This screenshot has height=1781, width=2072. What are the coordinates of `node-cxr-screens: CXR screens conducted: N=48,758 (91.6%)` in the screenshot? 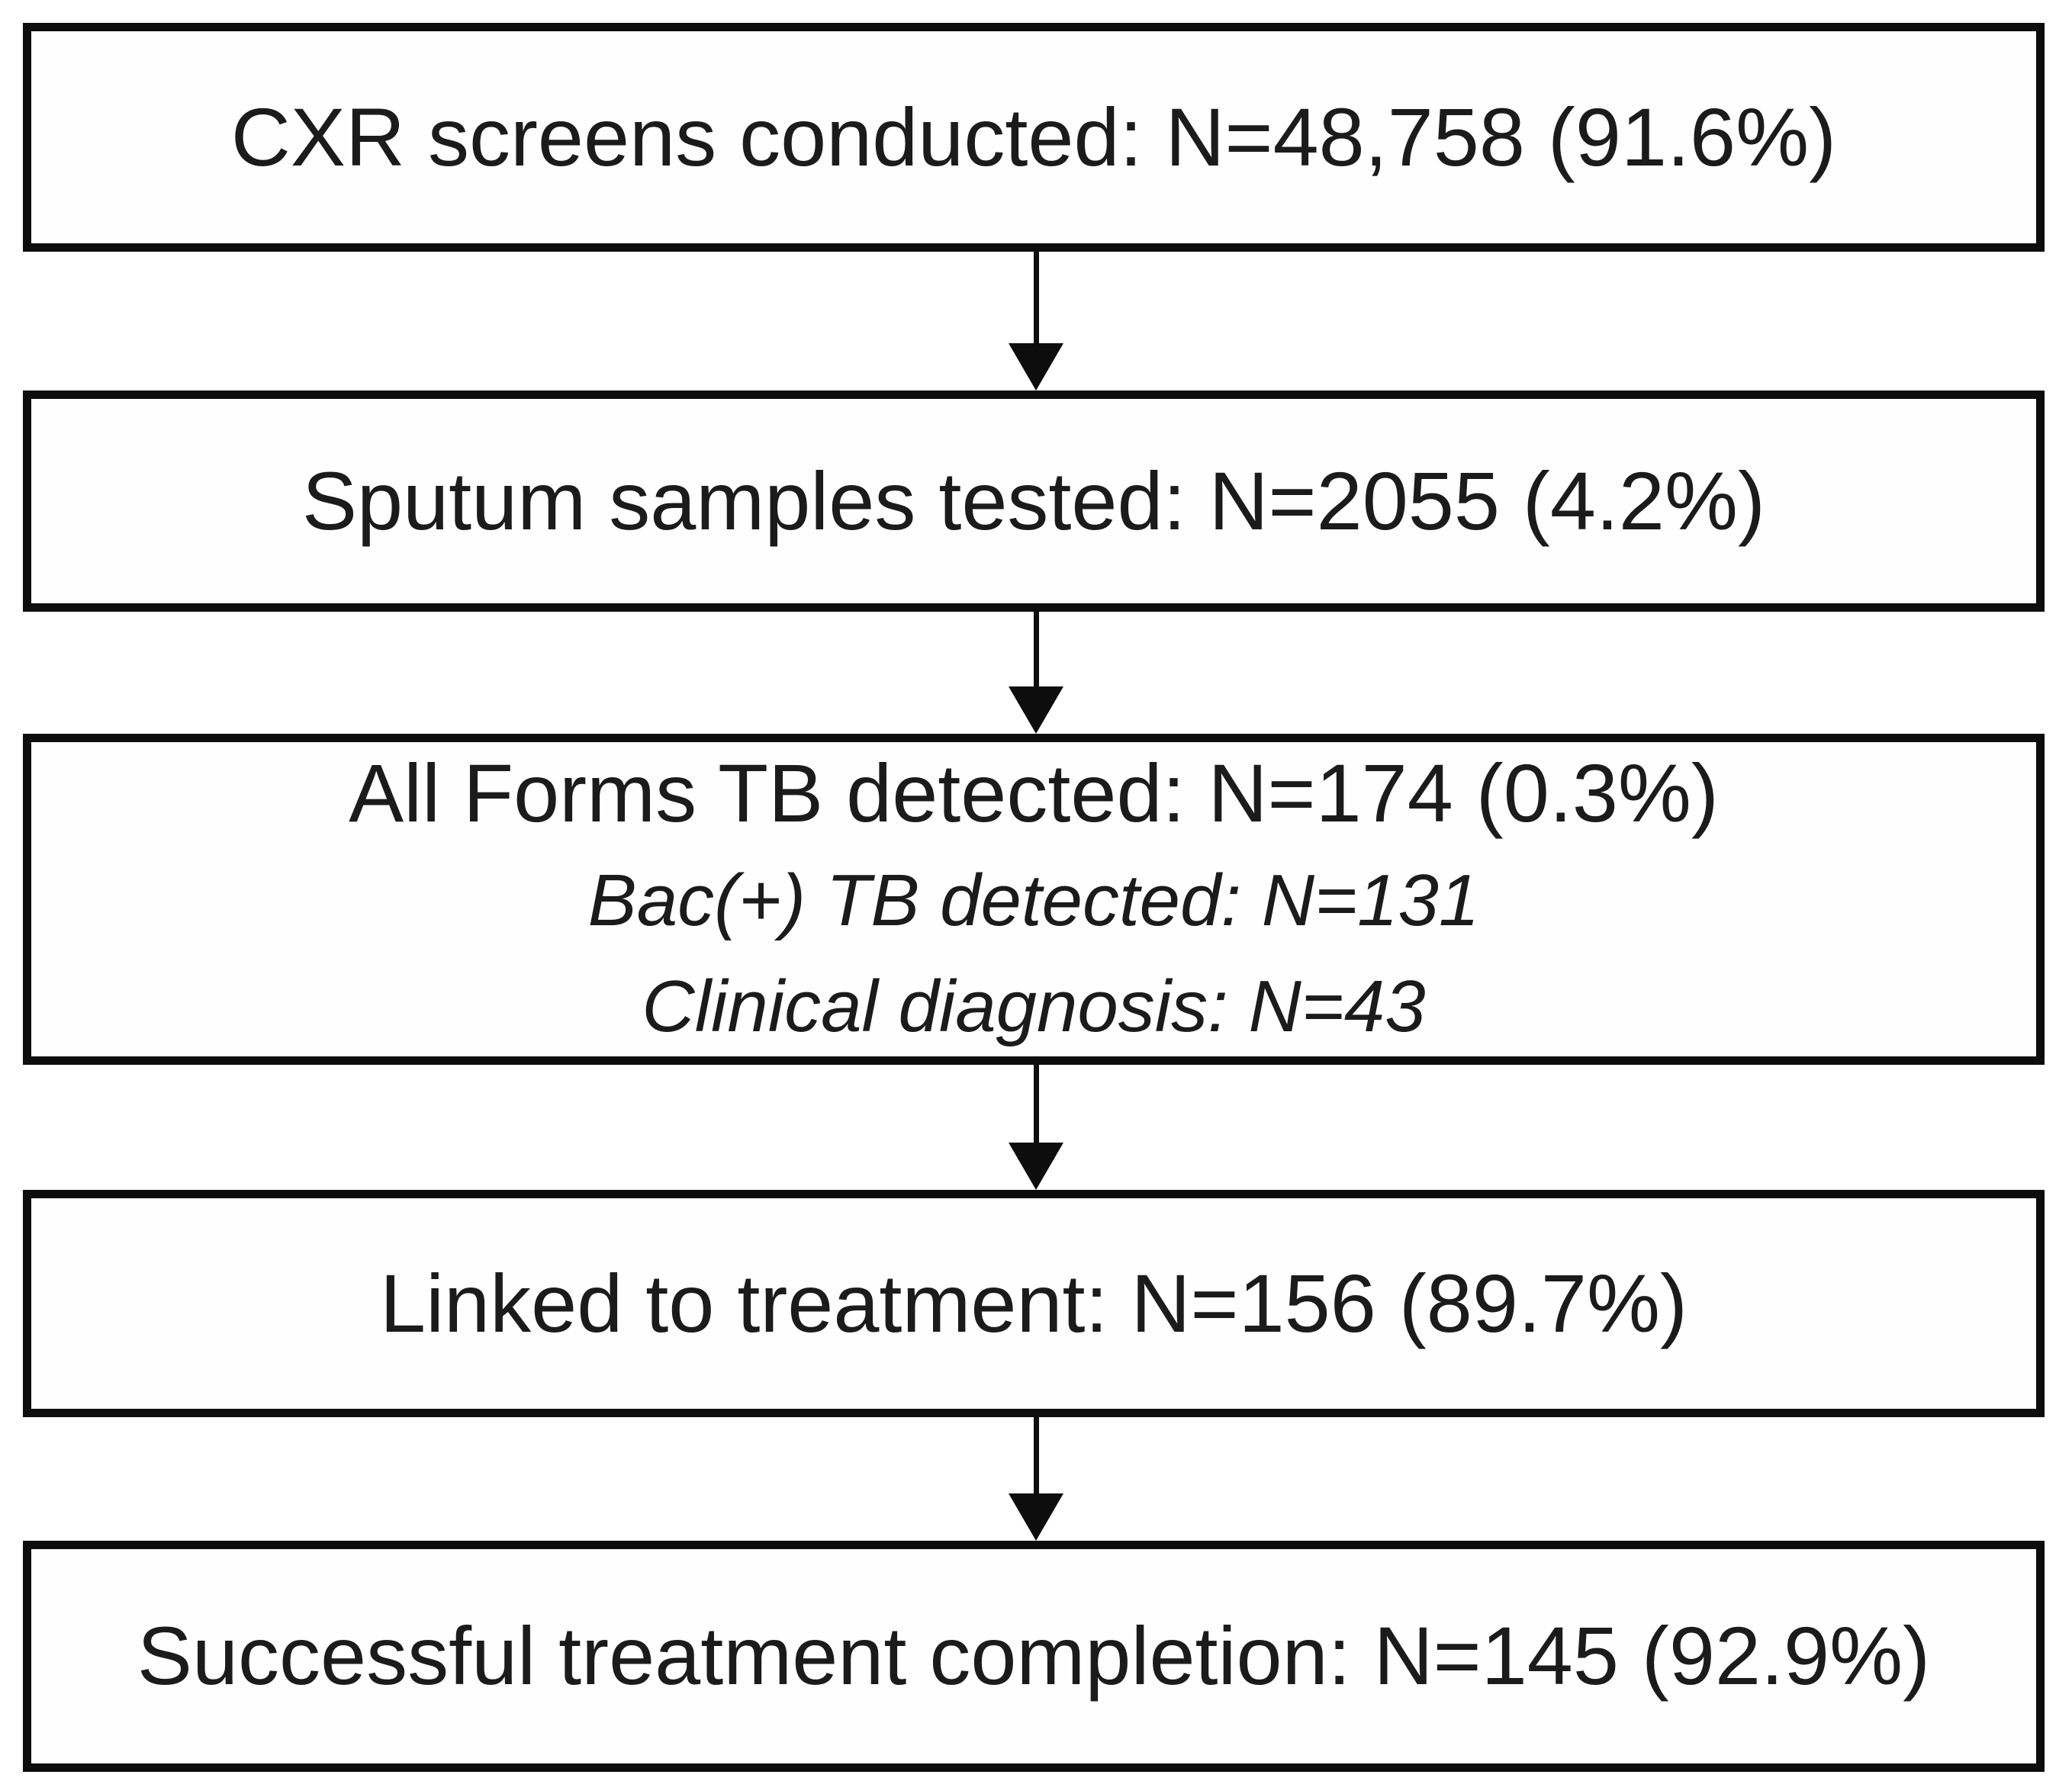 It's located at (1034, 137).